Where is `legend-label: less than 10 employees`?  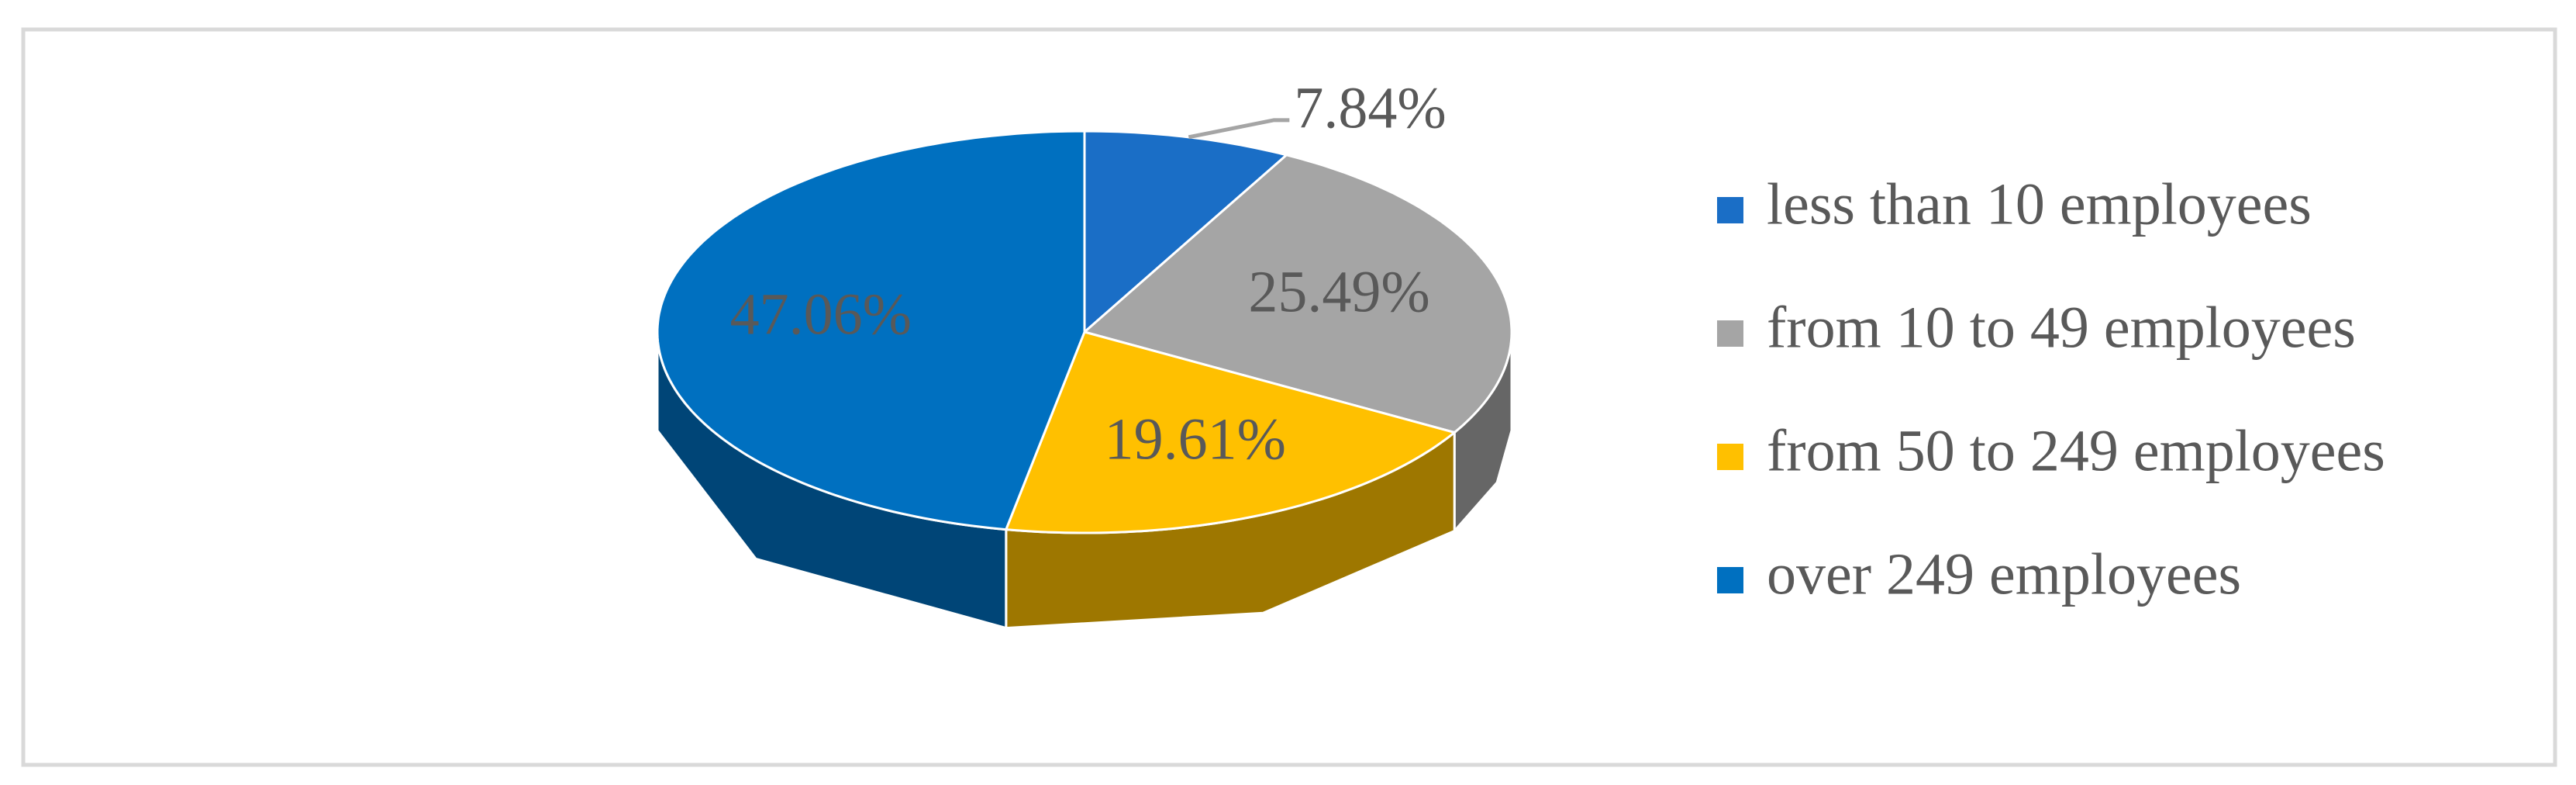
legend-label: less than 10 employees is located at coordinates (2039, 204).